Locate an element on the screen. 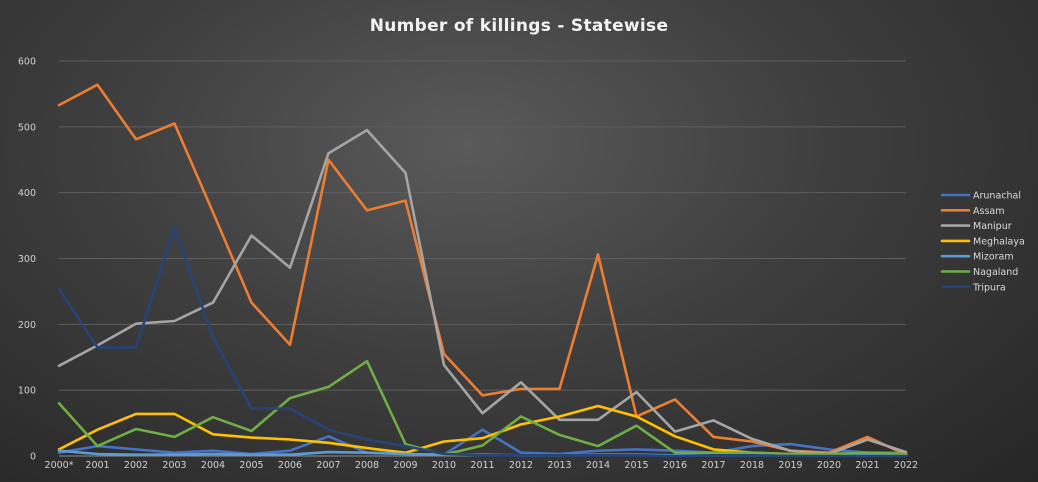 This screenshot has width=1038, height=482. x-tick-label: 2009 is located at coordinates (405, 465).